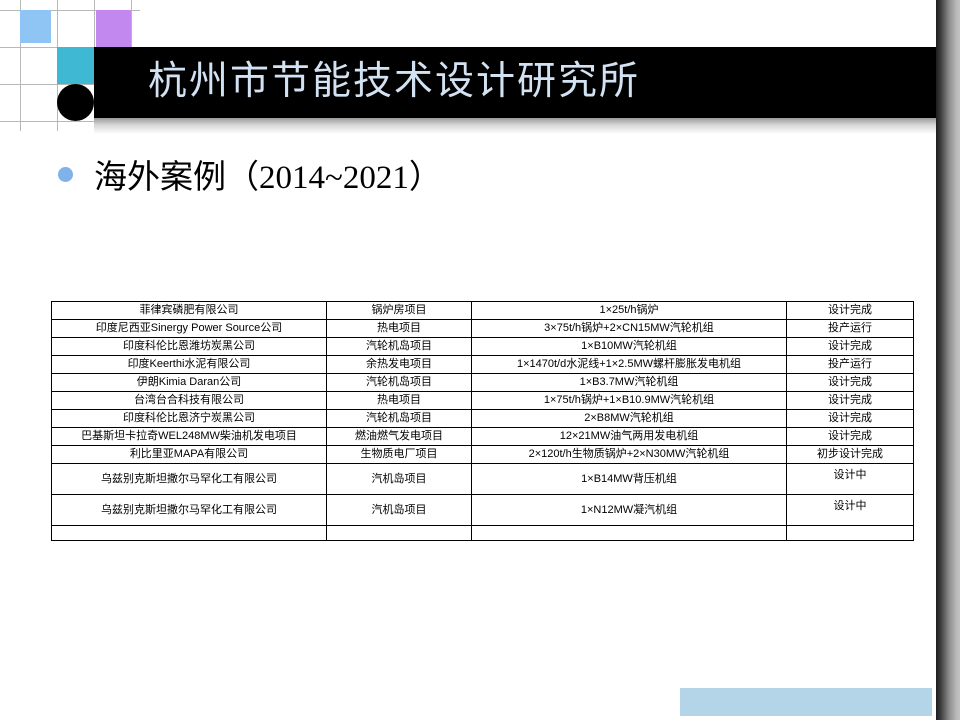 Image resolution: width=960 pixels, height=720 pixels. What do you see at coordinates (189, 382) in the screenshot?
I see `cell-company: 伊朗Kimia Daran公司` at bounding box center [189, 382].